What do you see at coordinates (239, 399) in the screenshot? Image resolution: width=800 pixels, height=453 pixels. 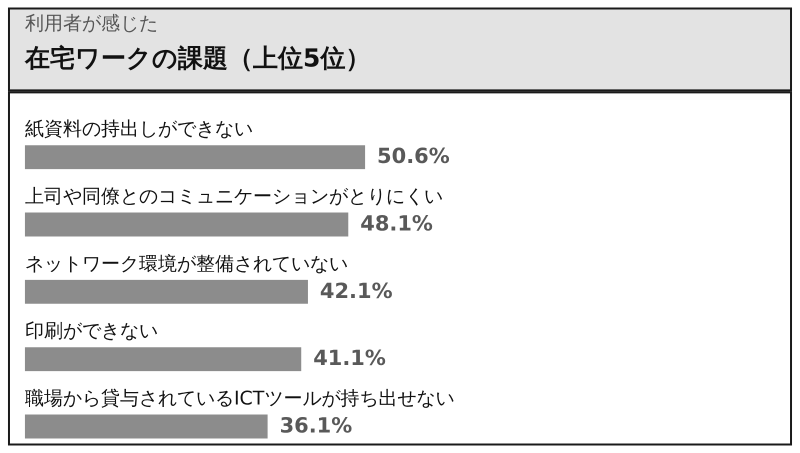 I see `y-tick-label: 職場から貸与されているICTツールが持ち出せない` at bounding box center [239, 399].